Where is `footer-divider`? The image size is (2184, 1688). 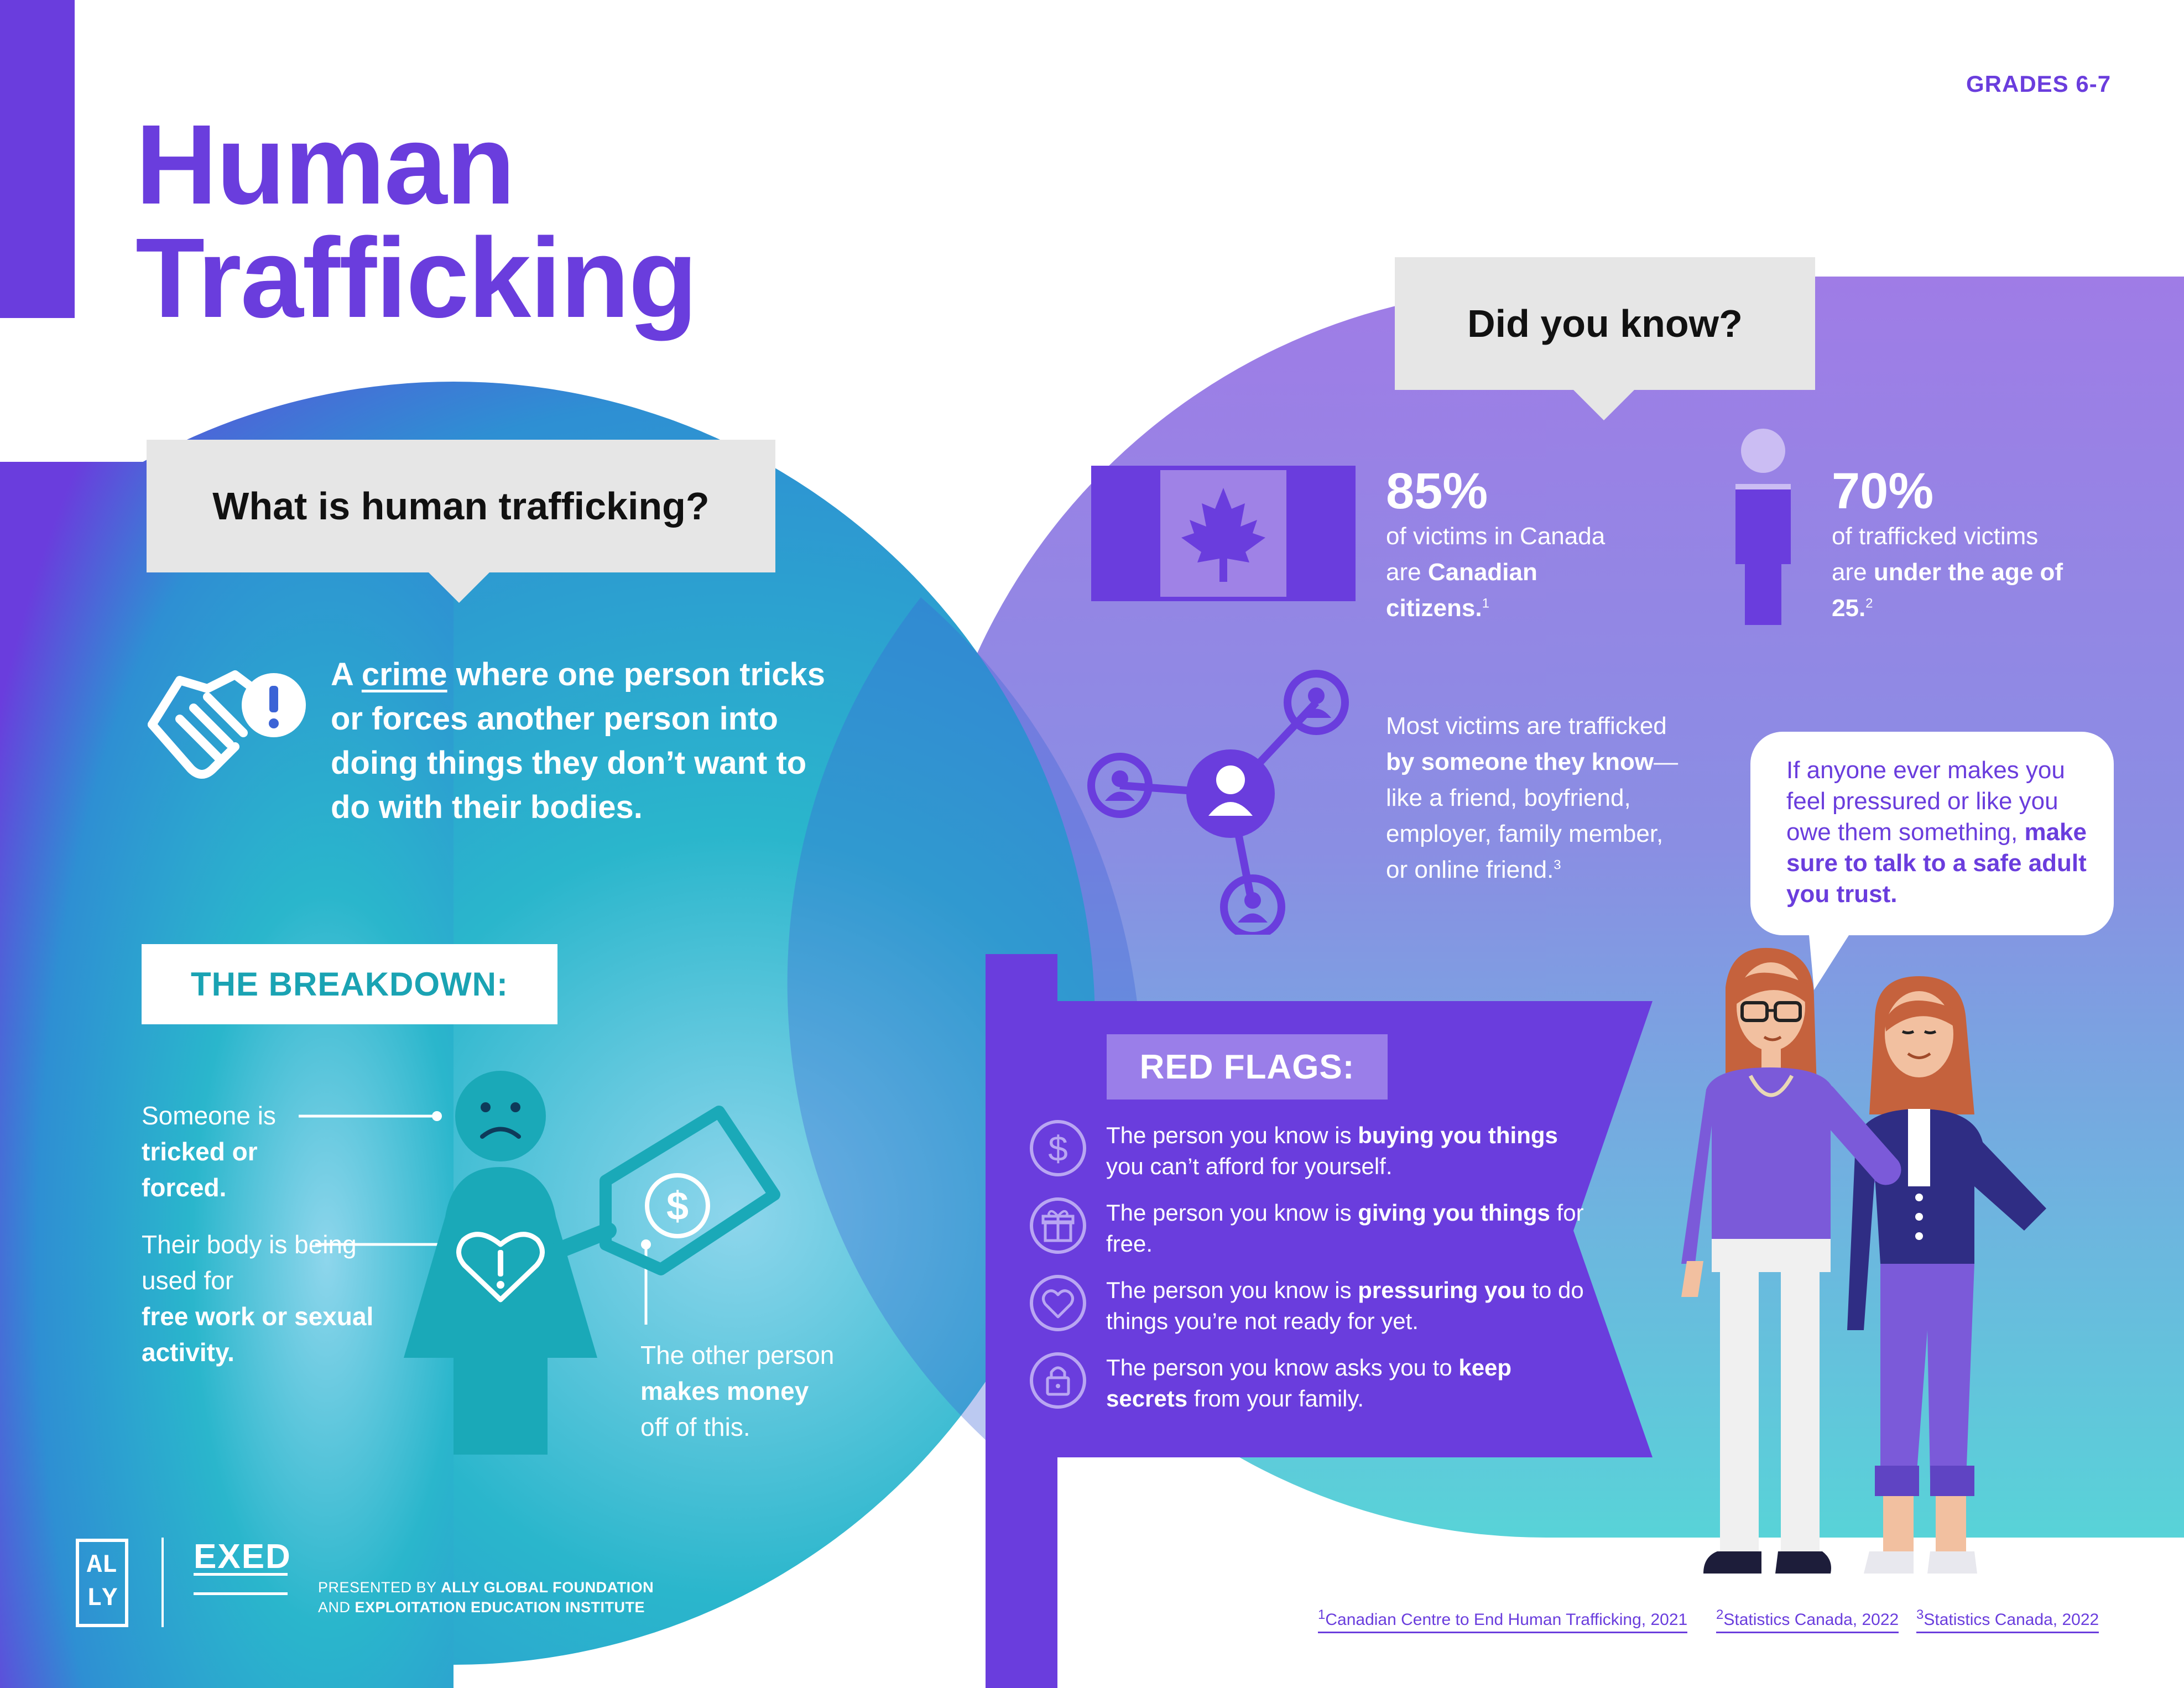 footer-divider is located at coordinates (162, 1582).